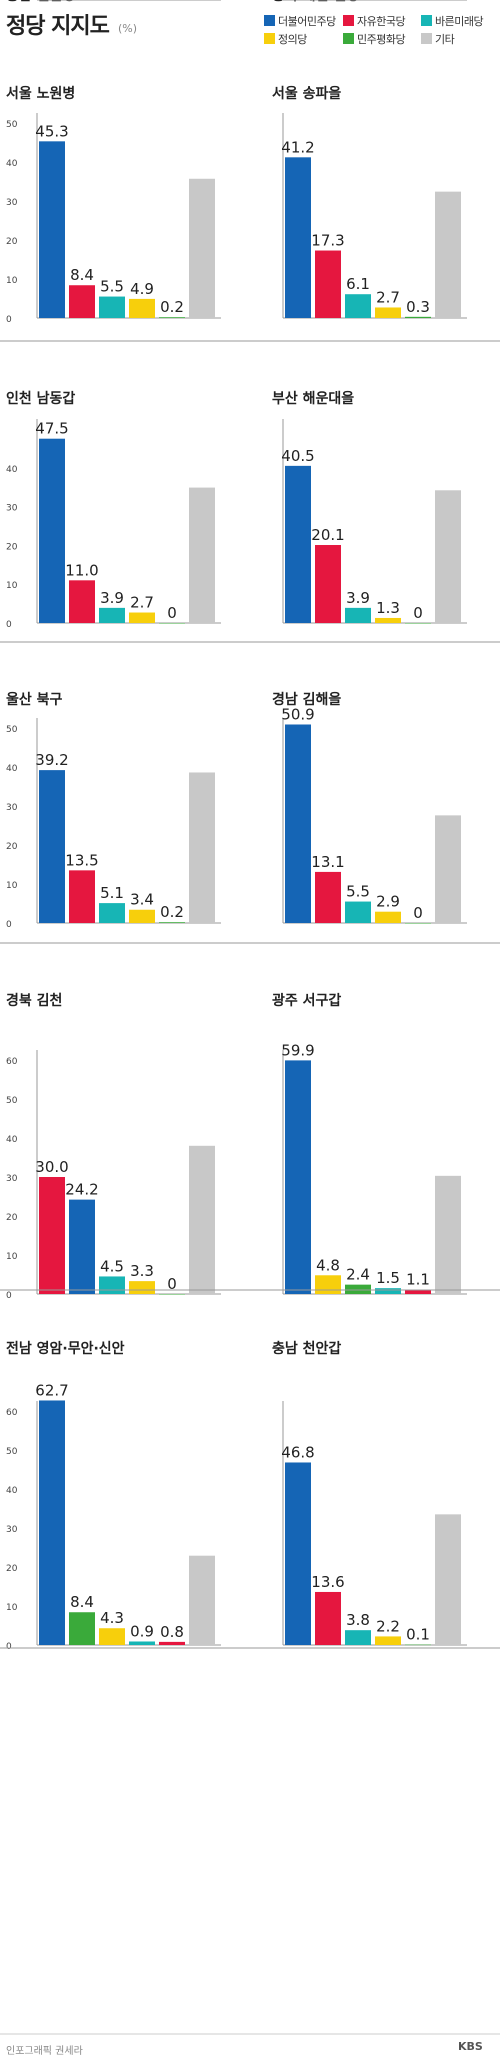 This screenshot has width=500, height=2061. I want to click on chart-title-0: 서울 노원병, so click(40, 93).